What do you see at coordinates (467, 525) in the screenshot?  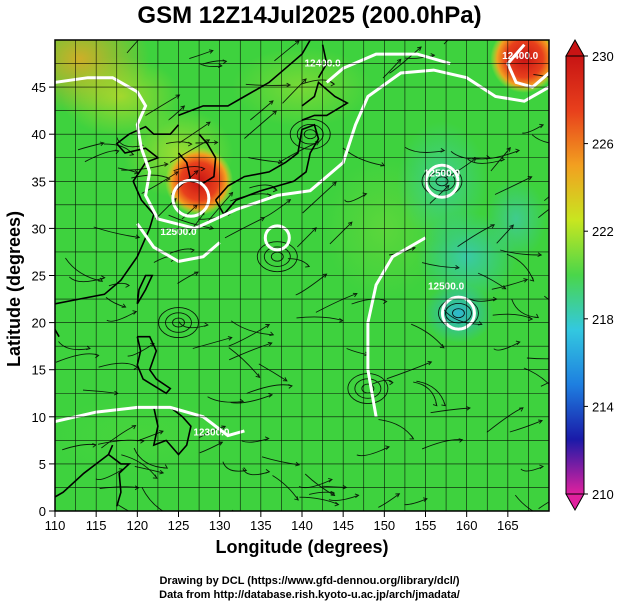 I see `x-tick-label: 160` at bounding box center [467, 525].